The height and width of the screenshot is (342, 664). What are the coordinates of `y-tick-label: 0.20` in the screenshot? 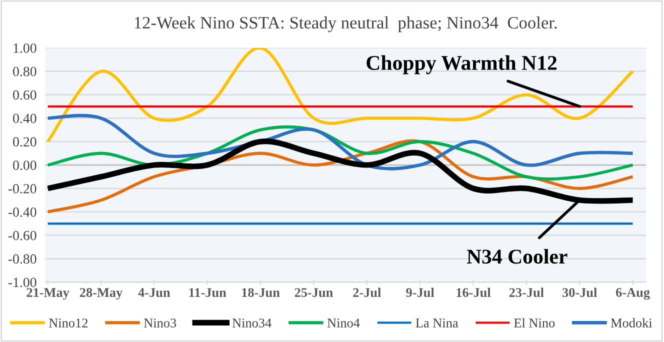 It's located at (24, 142).